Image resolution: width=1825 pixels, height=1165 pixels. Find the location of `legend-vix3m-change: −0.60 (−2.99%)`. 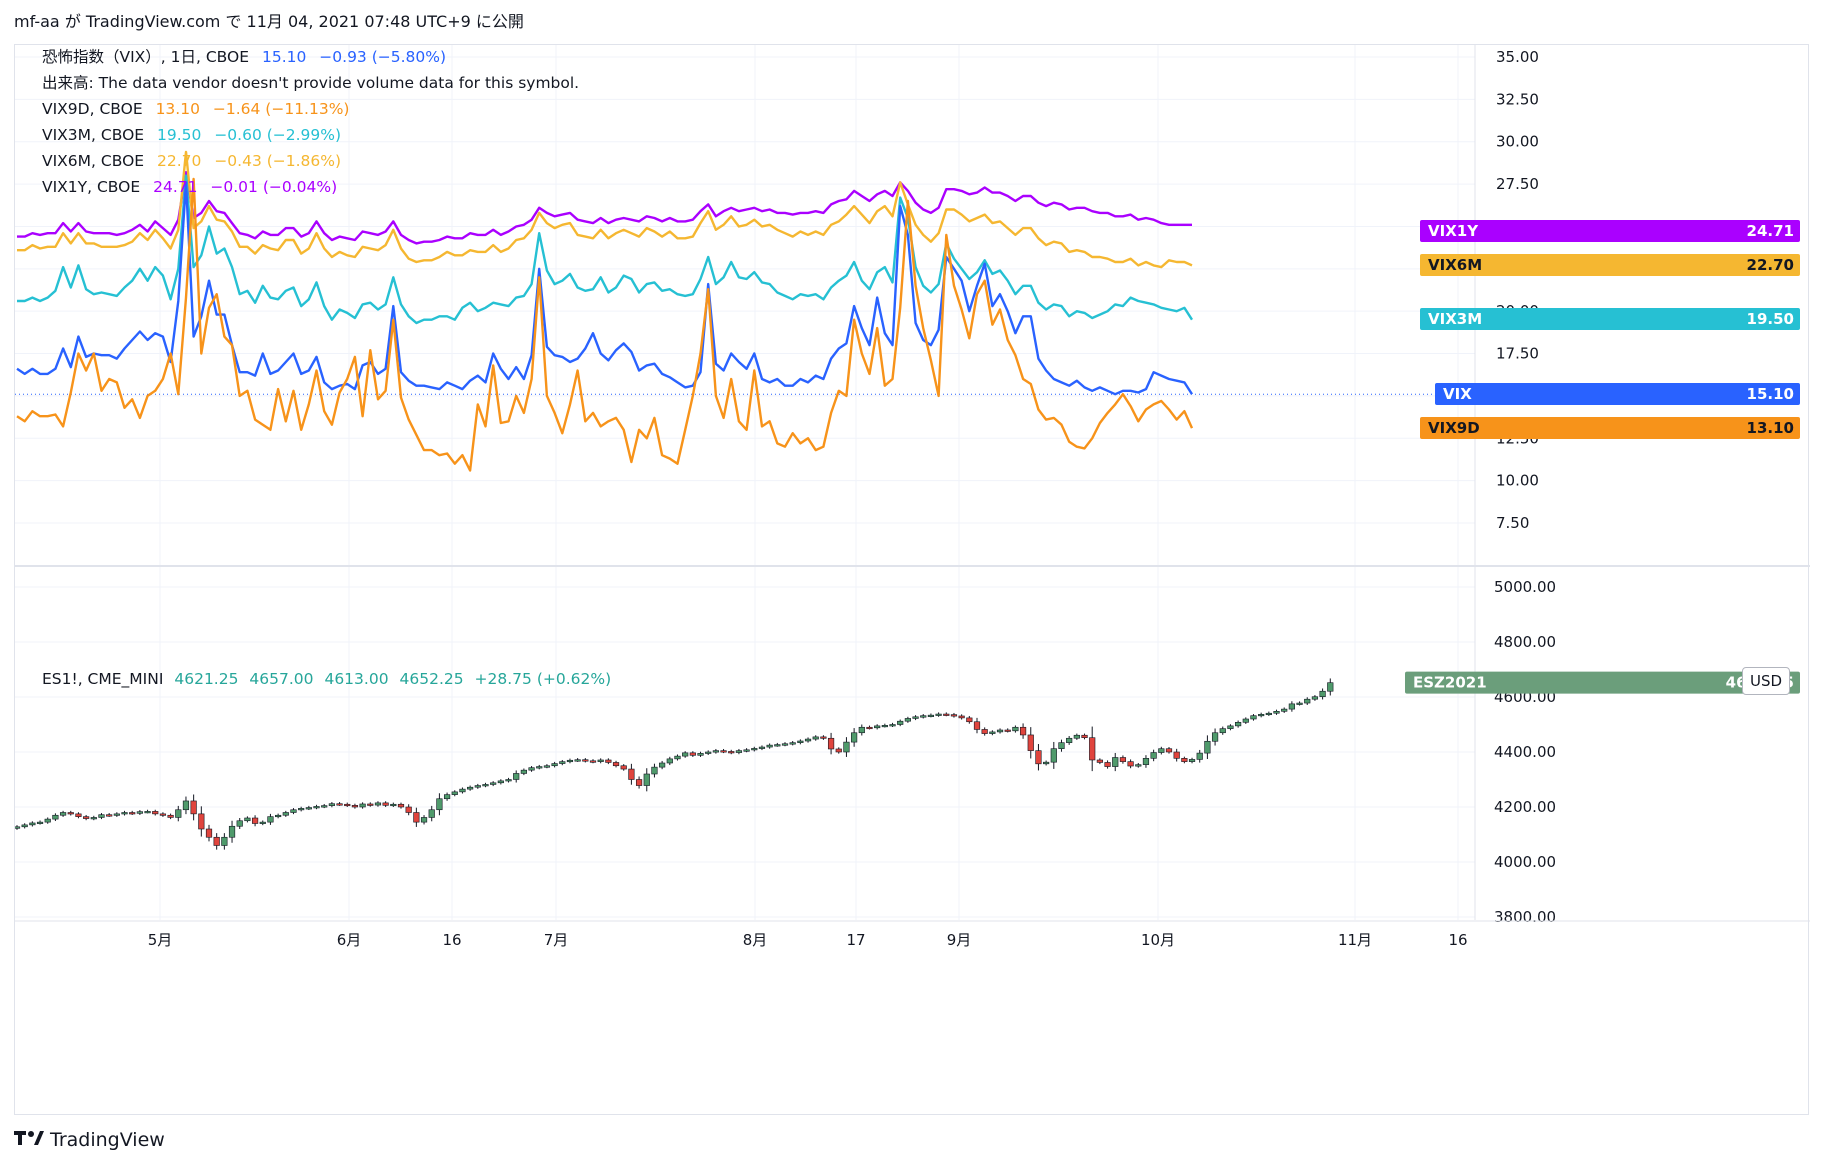

legend-vix3m-change: −0.60 (−2.99%) is located at coordinates (278, 135).